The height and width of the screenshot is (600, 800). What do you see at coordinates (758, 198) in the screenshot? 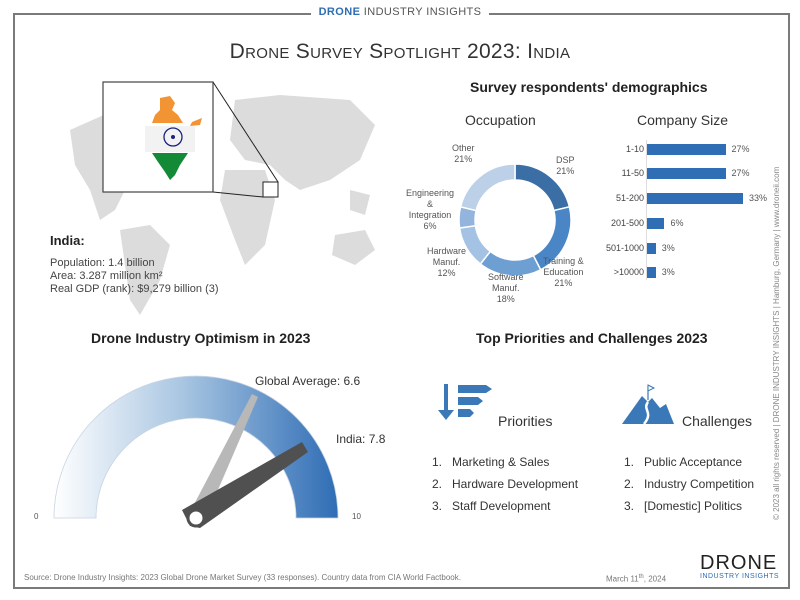
I see `bar-value: 33%` at bounding box center [758, 198].